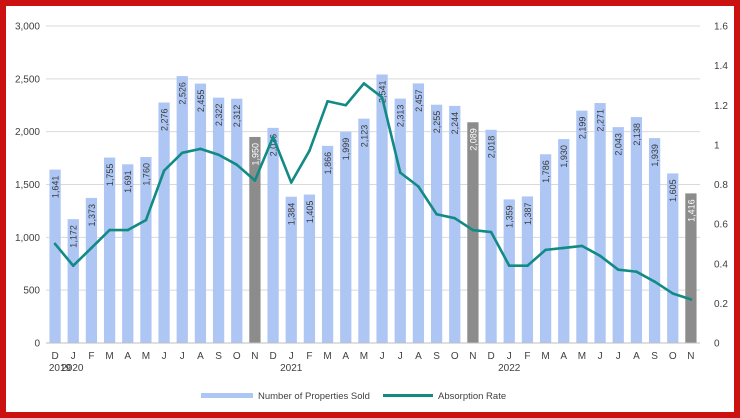 The image size is (740, 418). I want to click on bar-value-label: 1,786, so click(546, 171).